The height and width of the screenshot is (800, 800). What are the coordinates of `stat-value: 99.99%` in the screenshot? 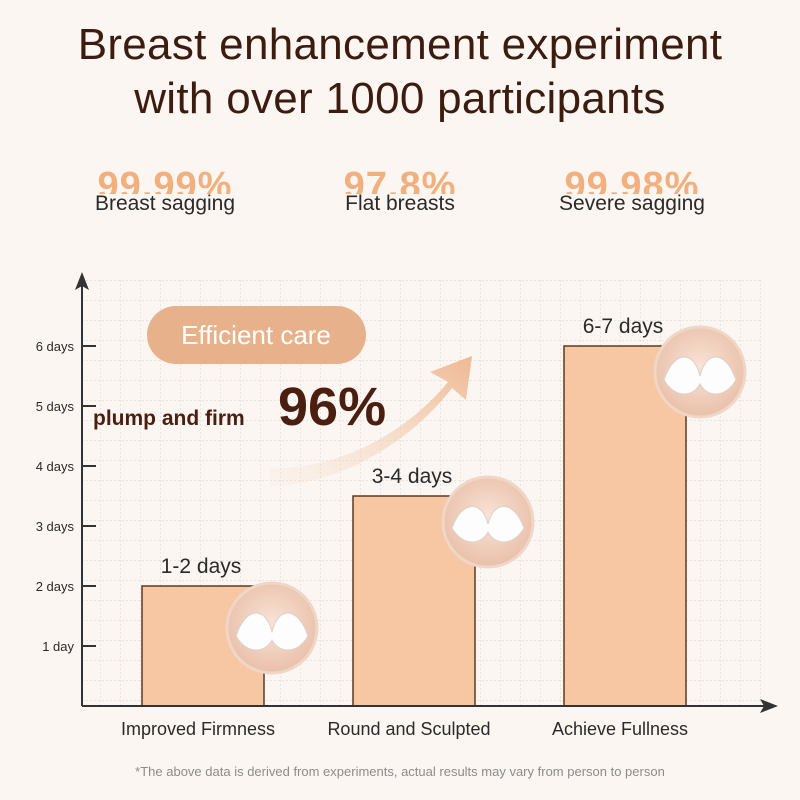 It's located at (165, 180).